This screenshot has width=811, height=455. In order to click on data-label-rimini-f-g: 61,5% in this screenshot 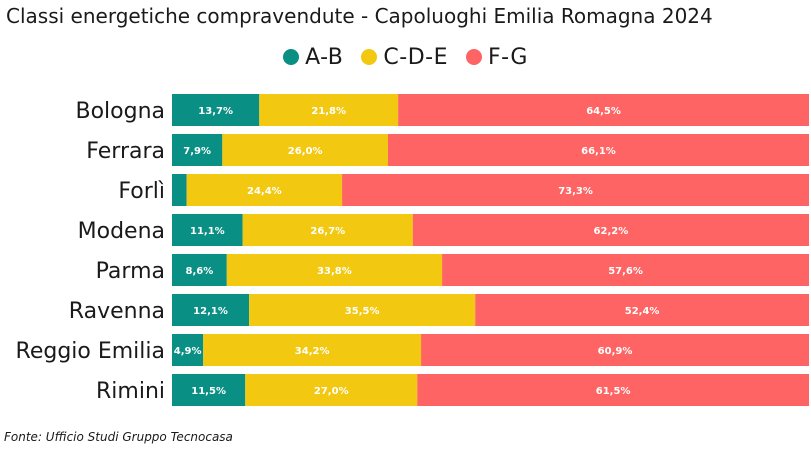, I will do `click(613, 391)`.